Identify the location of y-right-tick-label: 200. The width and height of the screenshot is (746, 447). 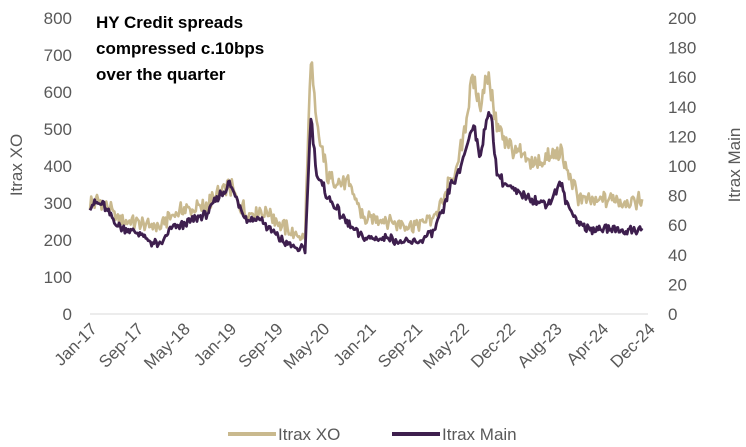
(682, 18).